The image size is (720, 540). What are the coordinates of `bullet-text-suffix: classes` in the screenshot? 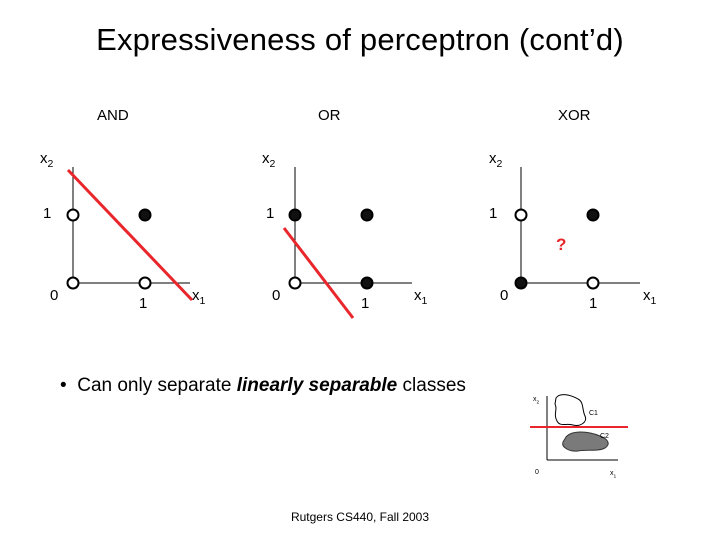 It's located at (431, 385).